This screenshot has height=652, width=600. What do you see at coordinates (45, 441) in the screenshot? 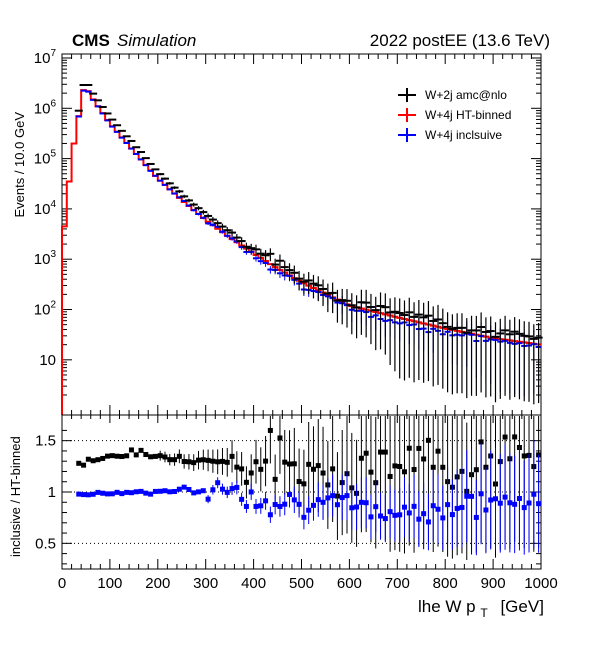
I see `bottom-y-tick-label: 1.5` at bounding box center [45, 441].